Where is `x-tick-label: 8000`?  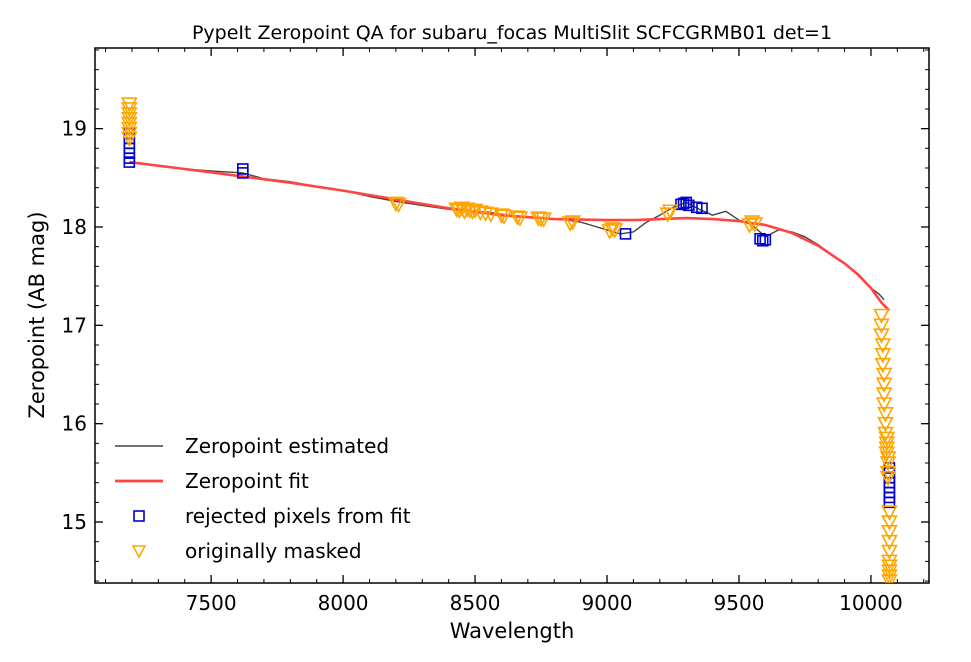
x-tick-label: 8000 is located at coordinates (343, 603).